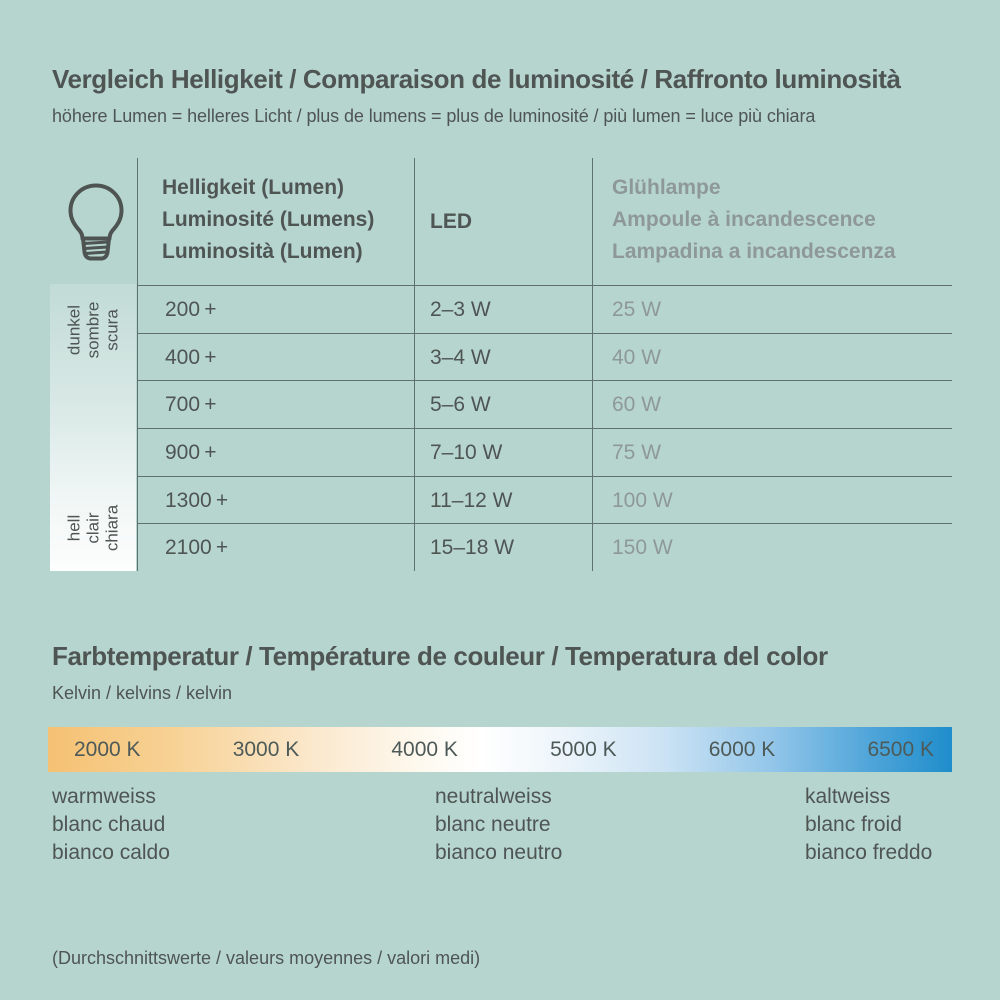 This screenshot has width=1000, height=1000. Describe the element at coordinates (642, 547) in the screenshot. I see `incandescent-watt-value: 150 W` at that location.